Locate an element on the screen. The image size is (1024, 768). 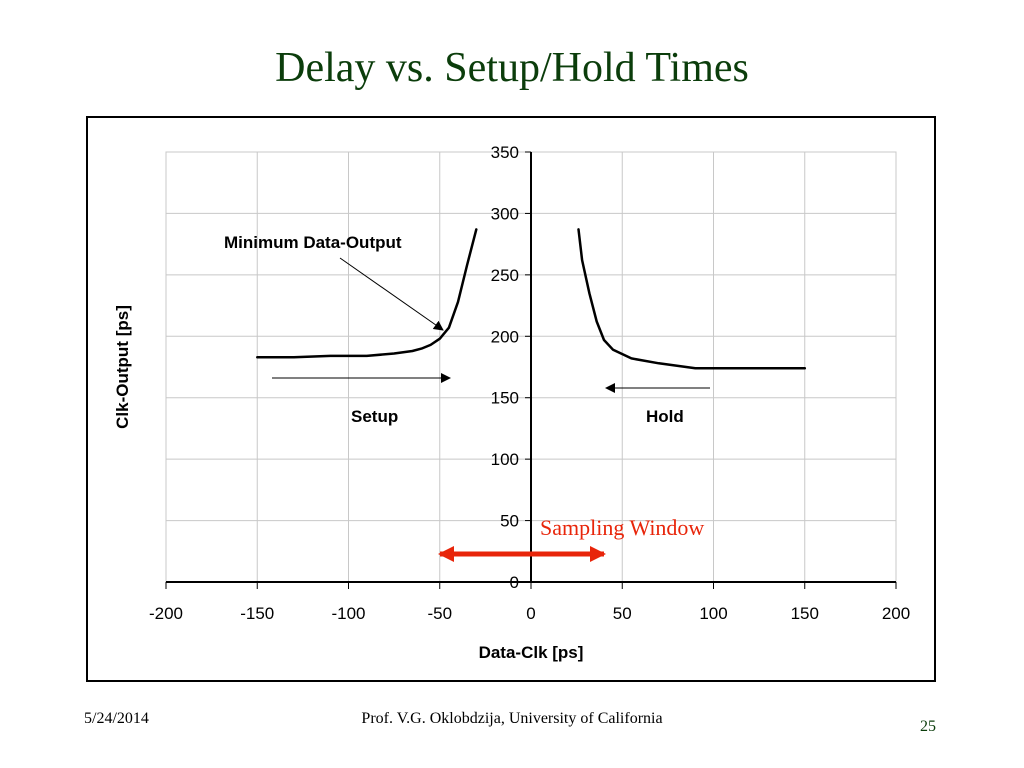
page-number: 25 is located at coordinates (928, 726).